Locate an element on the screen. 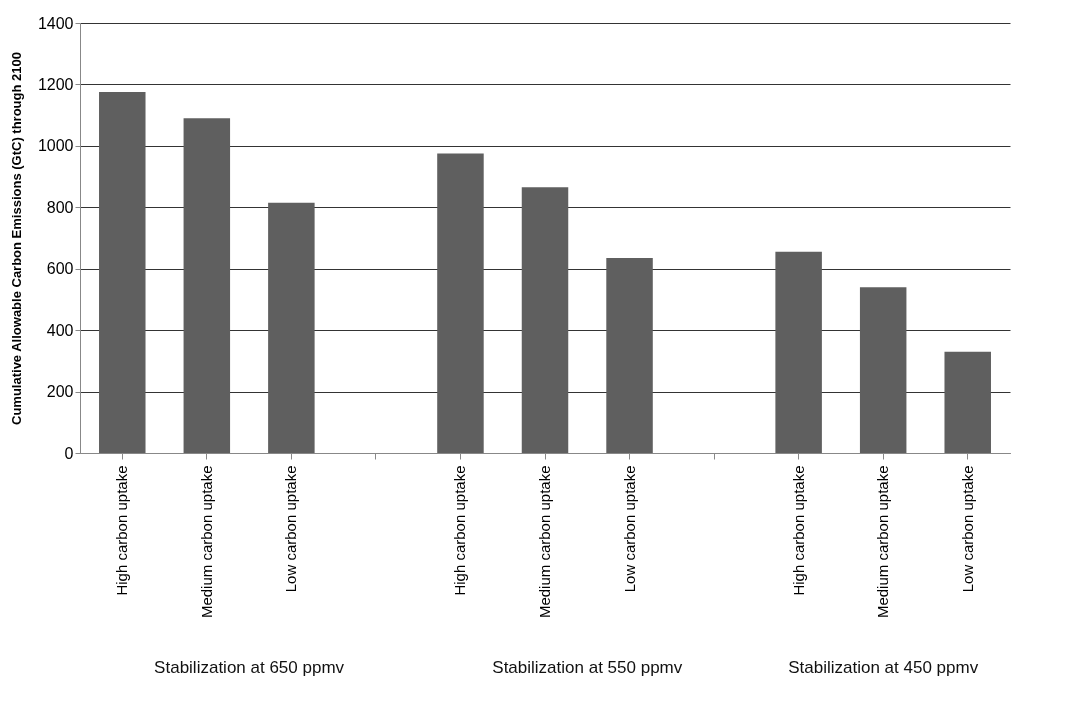  y-tick-label: 200 is located at coordinates (60, 392).